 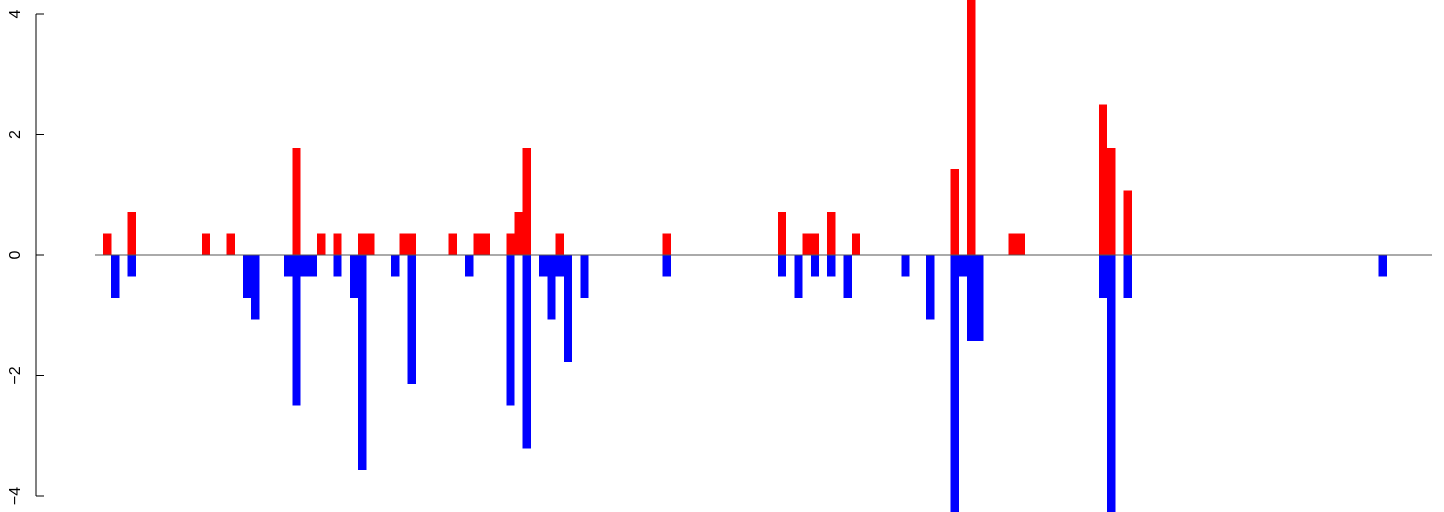 What do you see at coordinates (15, 496) in the screenshot?
I see `y-tick-label-0: −4` at bounding box center [15, 496].